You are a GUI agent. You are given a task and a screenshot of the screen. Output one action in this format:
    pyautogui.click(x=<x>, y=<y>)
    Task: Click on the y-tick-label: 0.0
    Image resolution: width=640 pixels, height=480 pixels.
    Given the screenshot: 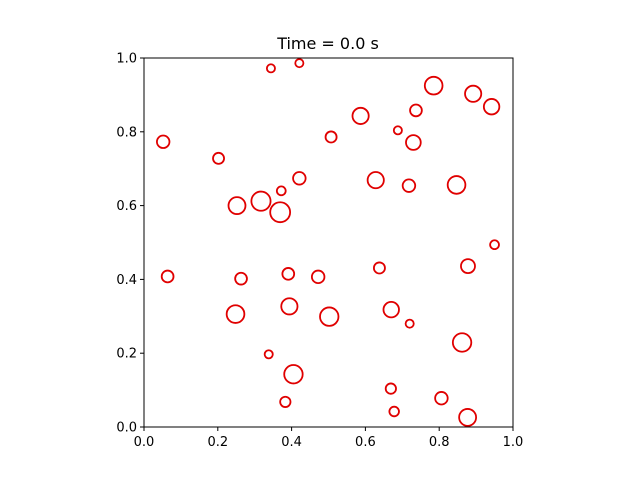 What is the action you would take?
    pyautogui.click(x=126, y=428)
    